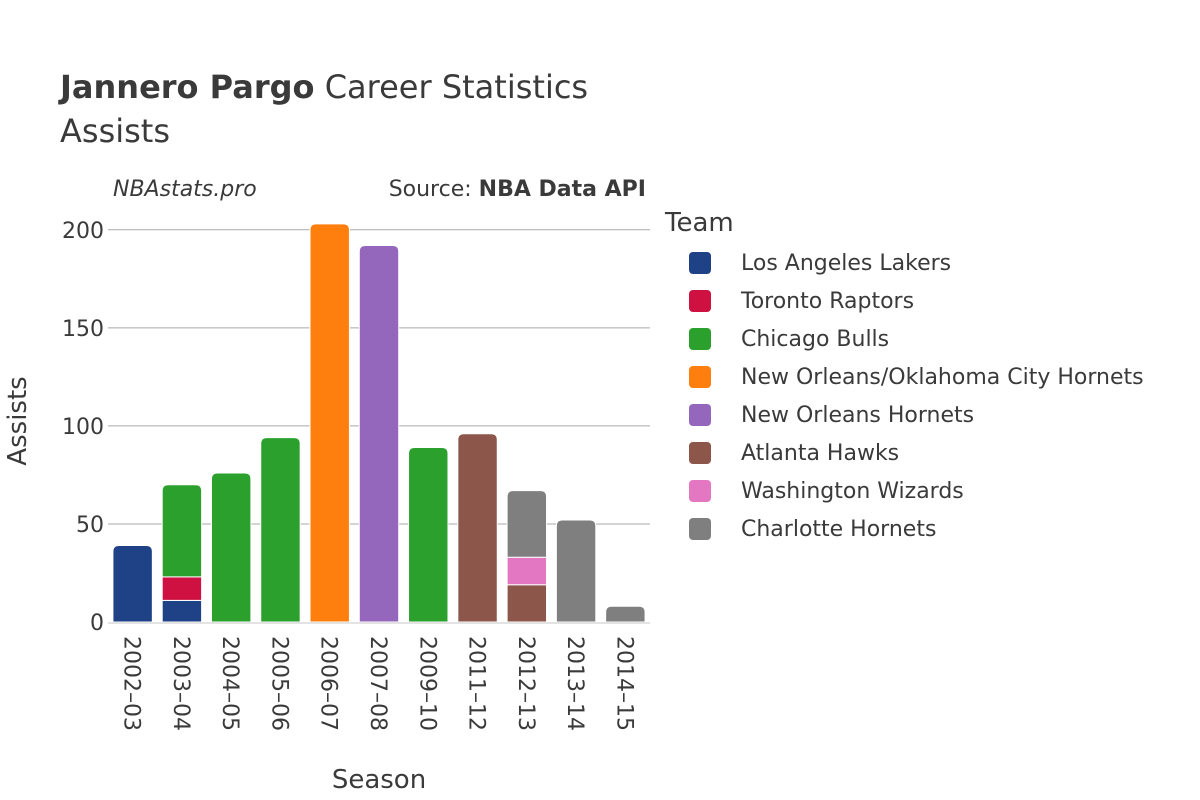 The height and width of the screenshot is (800, 1200). What do you see at coordinates (828, 301) in the screenshot?
I see `legend-label: Toronto Raptors` at bounding box center [828, 301].